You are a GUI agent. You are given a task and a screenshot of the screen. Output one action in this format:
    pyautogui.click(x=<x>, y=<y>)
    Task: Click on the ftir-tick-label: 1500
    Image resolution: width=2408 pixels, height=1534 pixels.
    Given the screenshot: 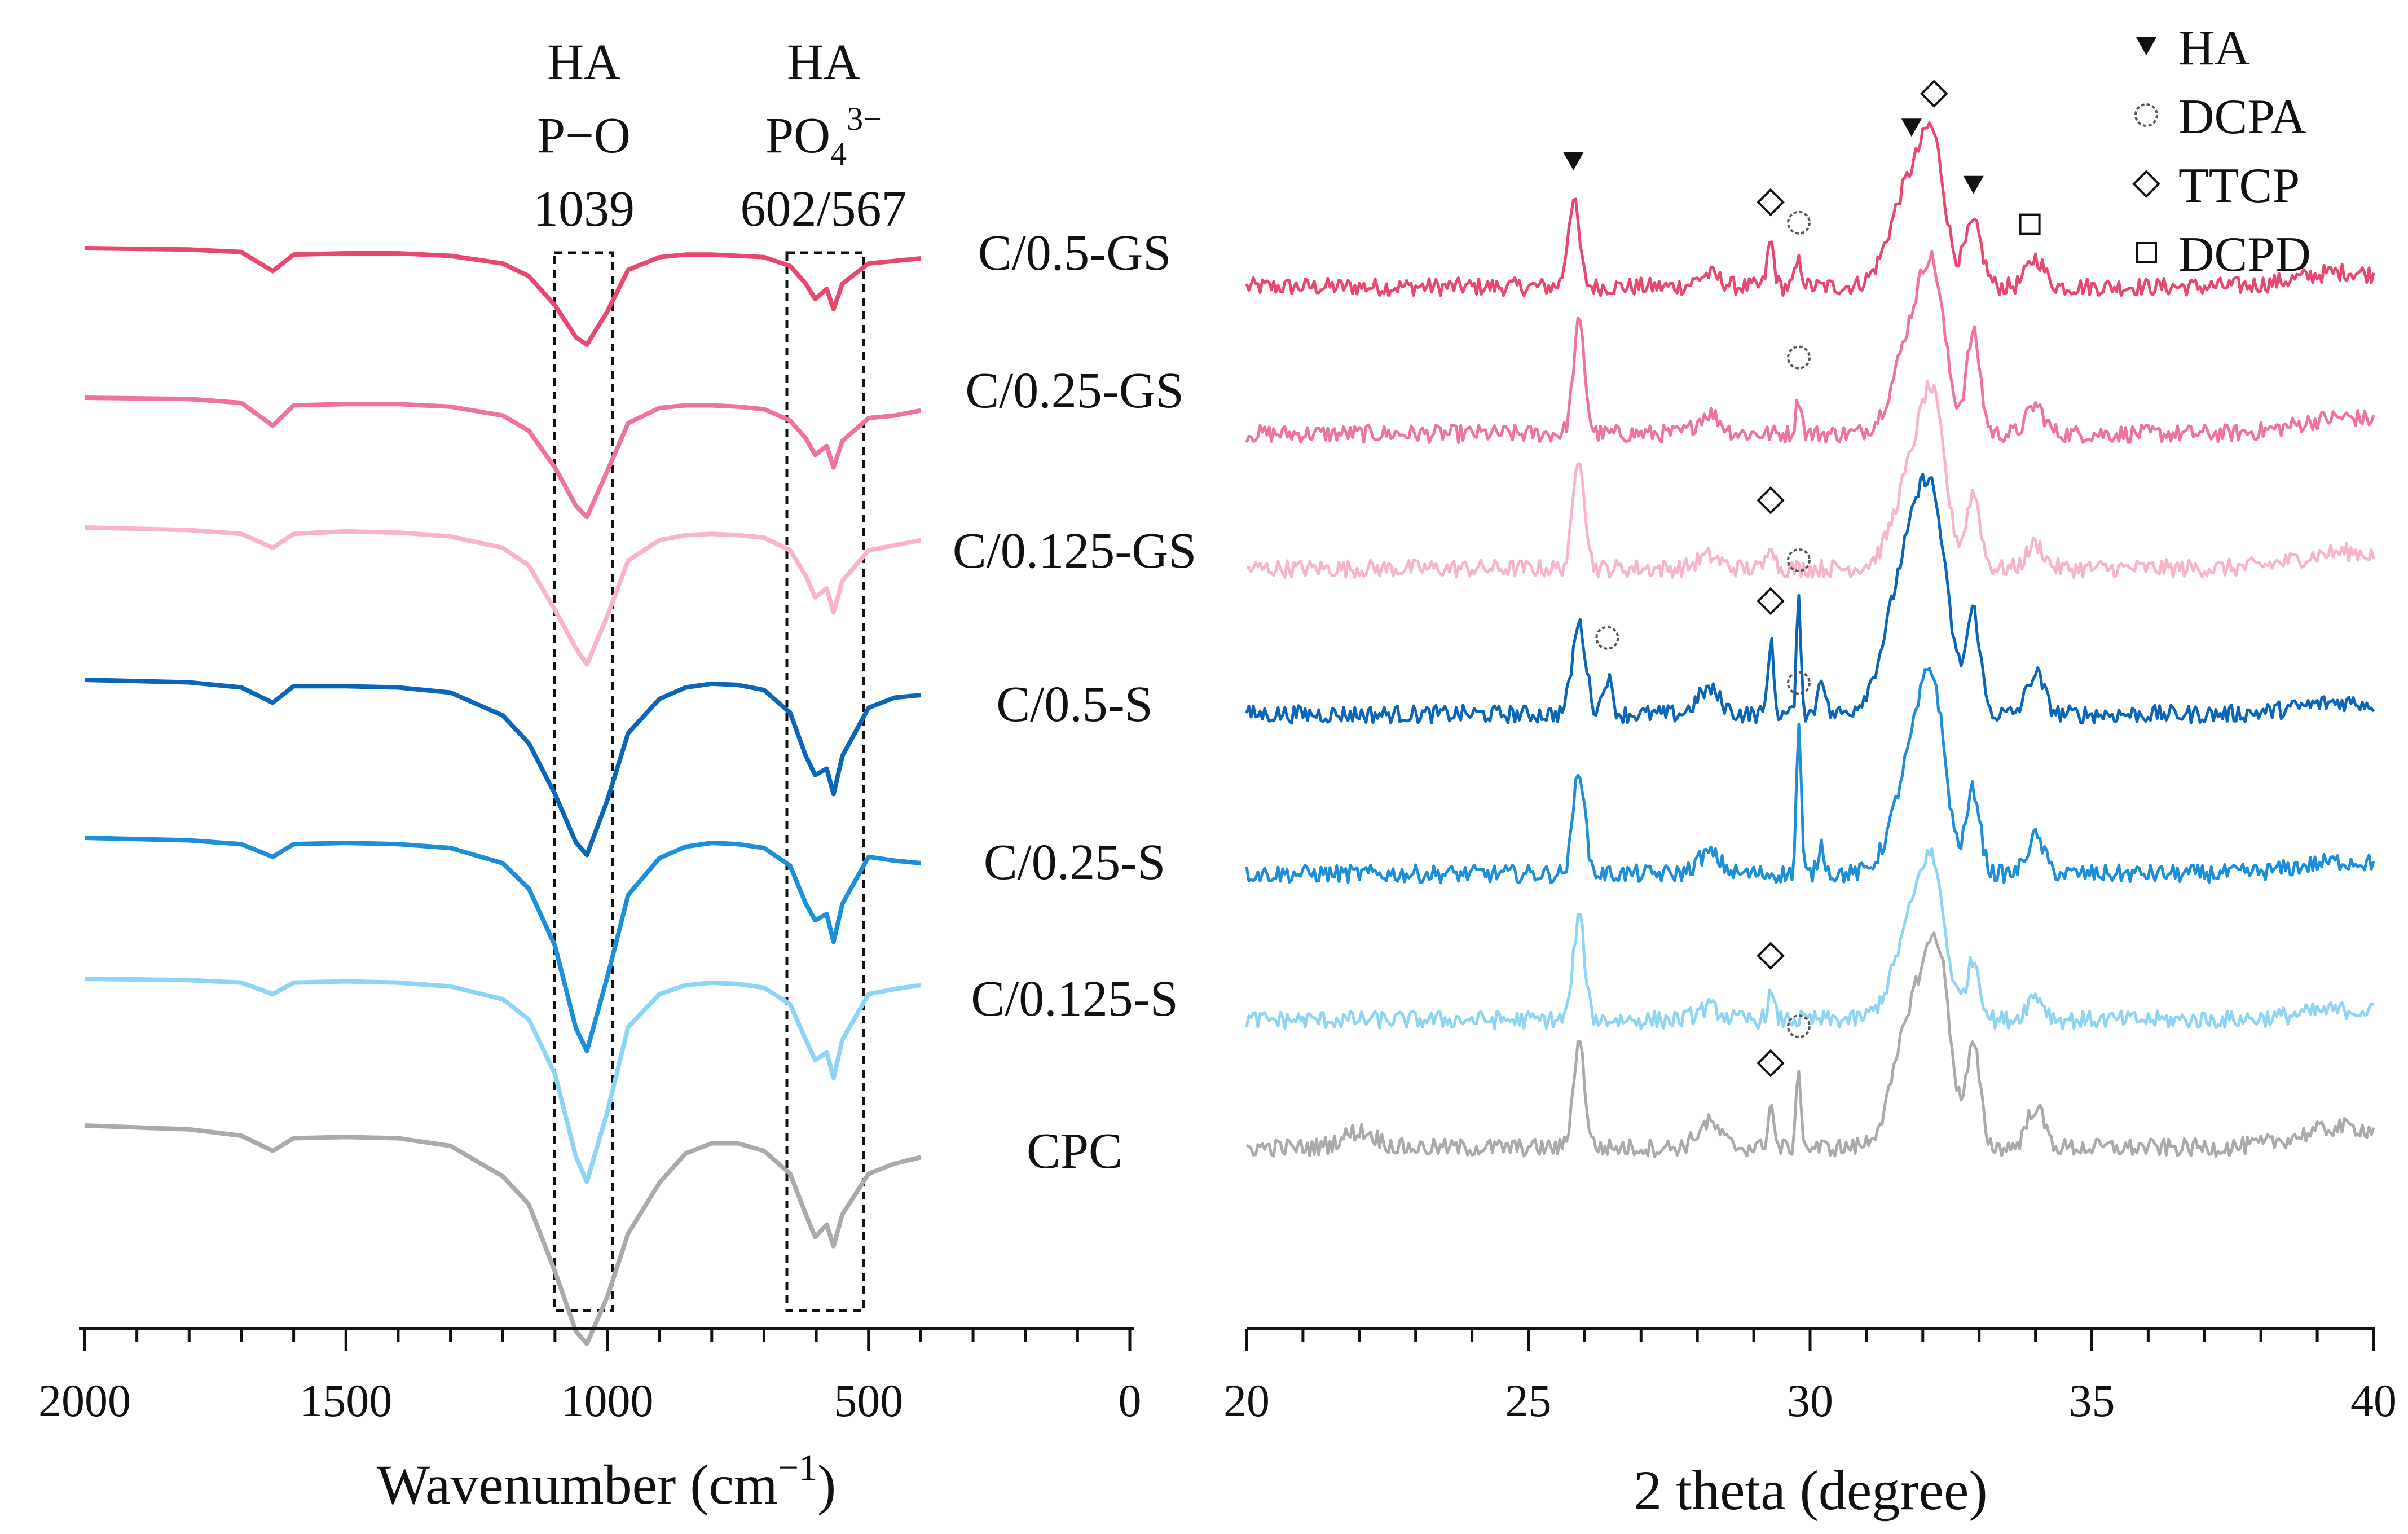 What is the action you would take?
    pyautogui.click(x=346, y=1400)
    